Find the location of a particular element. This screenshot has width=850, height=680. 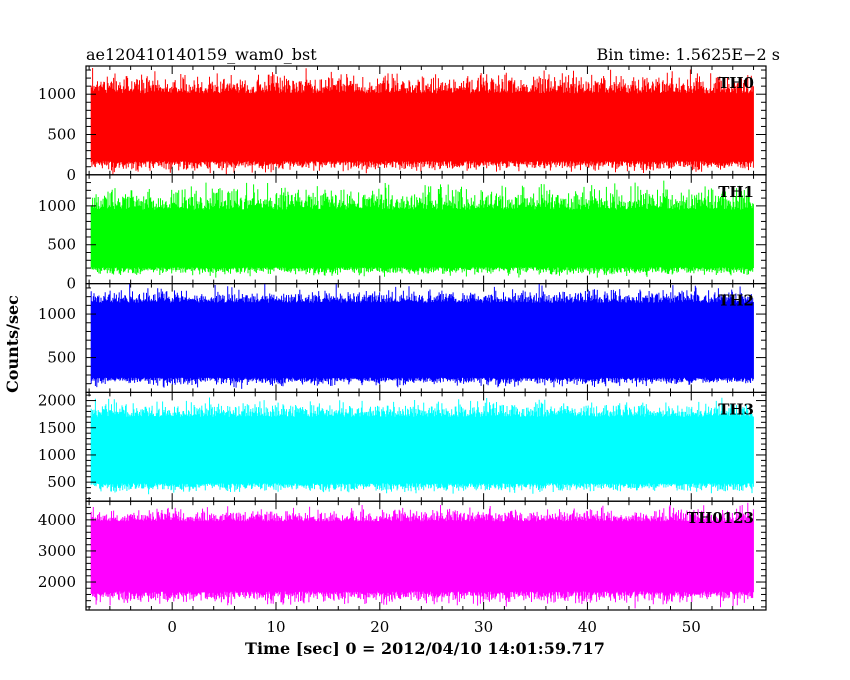

y-tick-label: 1500 is located at coordinates (57, 428).